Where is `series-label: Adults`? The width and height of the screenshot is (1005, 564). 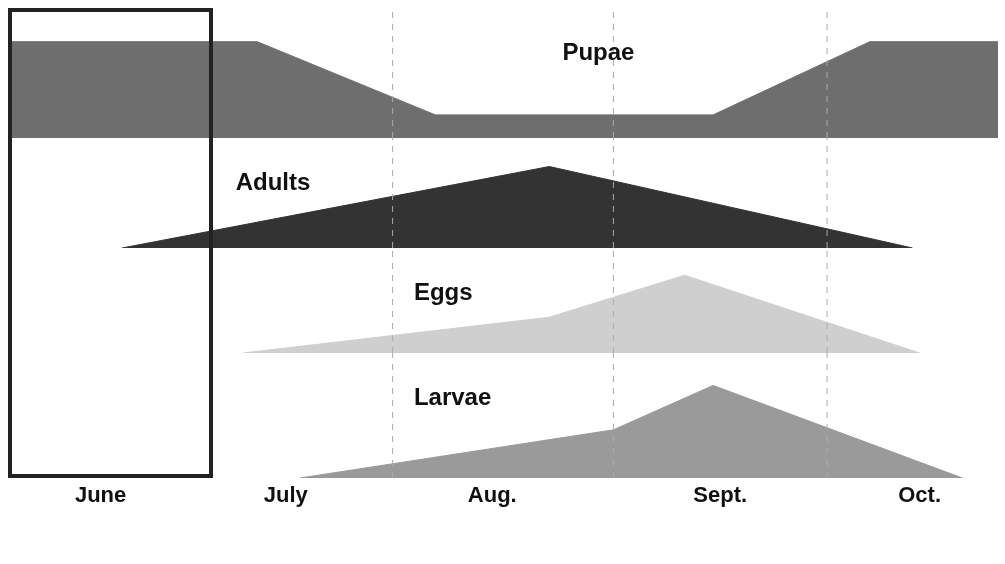
series-label: Adults is located at coordinates (273, 182).